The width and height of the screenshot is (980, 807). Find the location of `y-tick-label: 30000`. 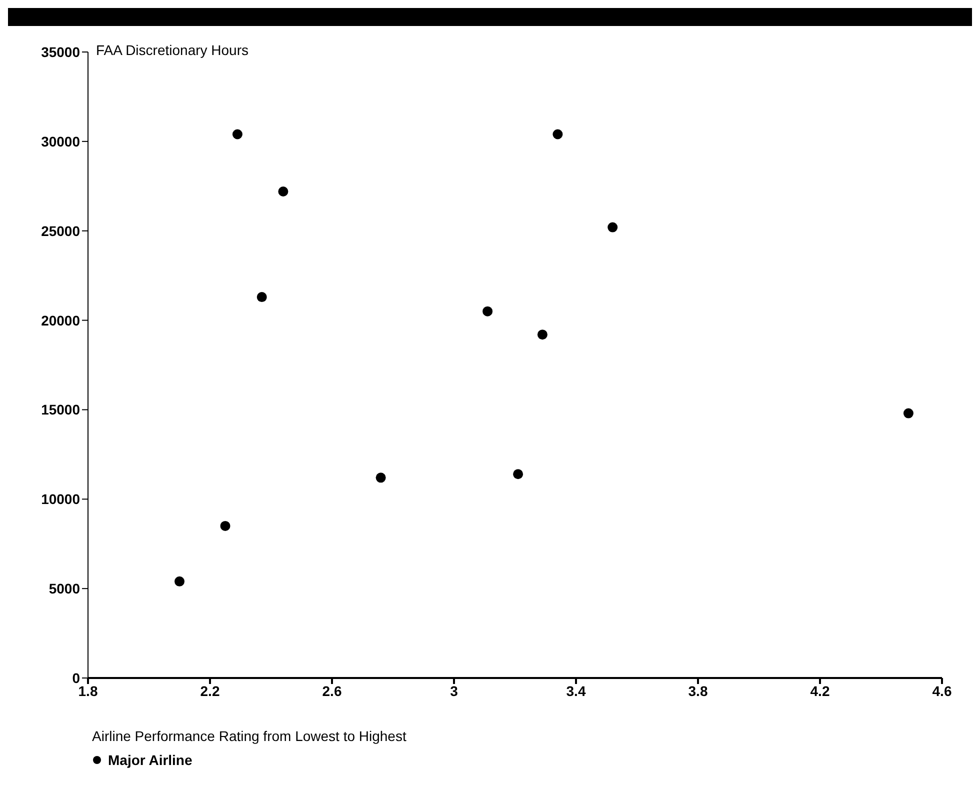

y-tick-label: 30000 is located at coordinates (60, 141).